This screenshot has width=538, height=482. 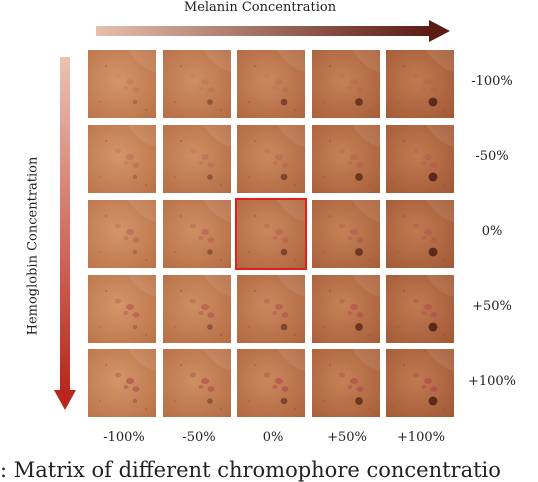 I want to click on col-label-zero: 0%, so click(x=273, y=437).